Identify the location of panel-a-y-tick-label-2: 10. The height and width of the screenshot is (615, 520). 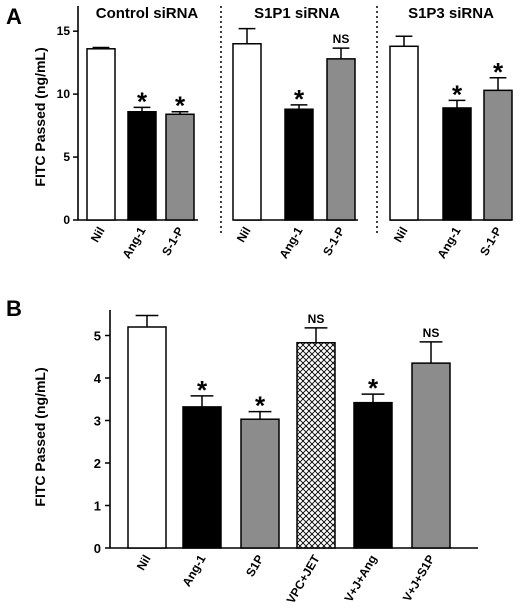
(64, 94).